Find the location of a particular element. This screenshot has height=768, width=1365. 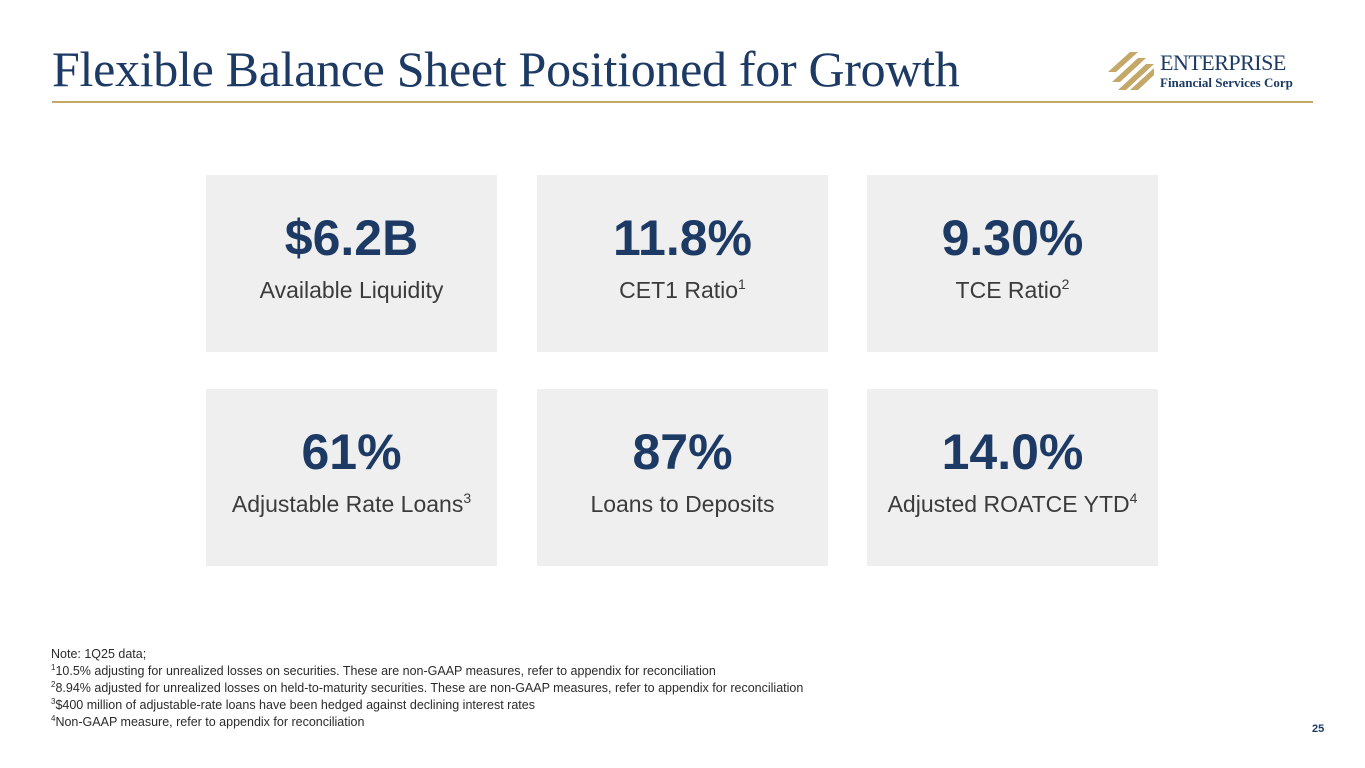

footnote-marker: 4 is located at coordinates (1133, 498).